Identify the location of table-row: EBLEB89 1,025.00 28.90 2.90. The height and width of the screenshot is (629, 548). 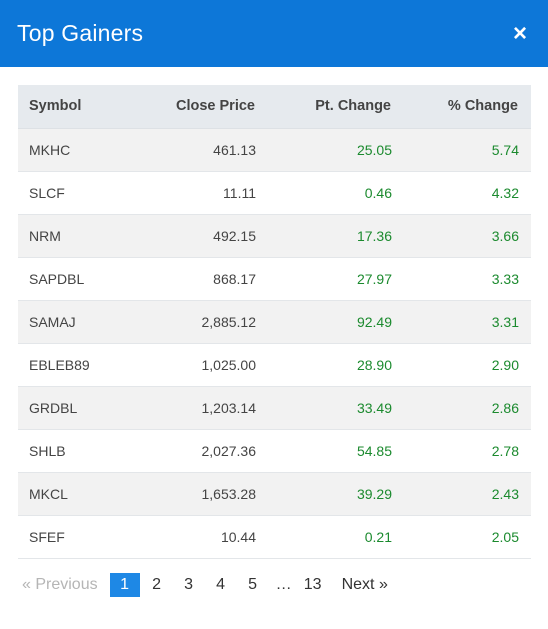
(274, 365).